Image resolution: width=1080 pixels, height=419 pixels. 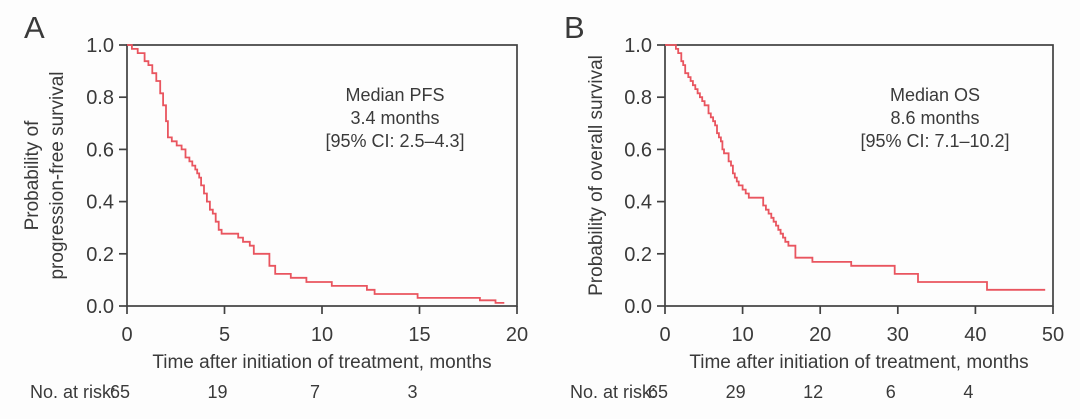 What do you see at coordinates (1053, 335) in the screenshot?
I see `x-tick-label: 50` at bounding box center [1053, 335].